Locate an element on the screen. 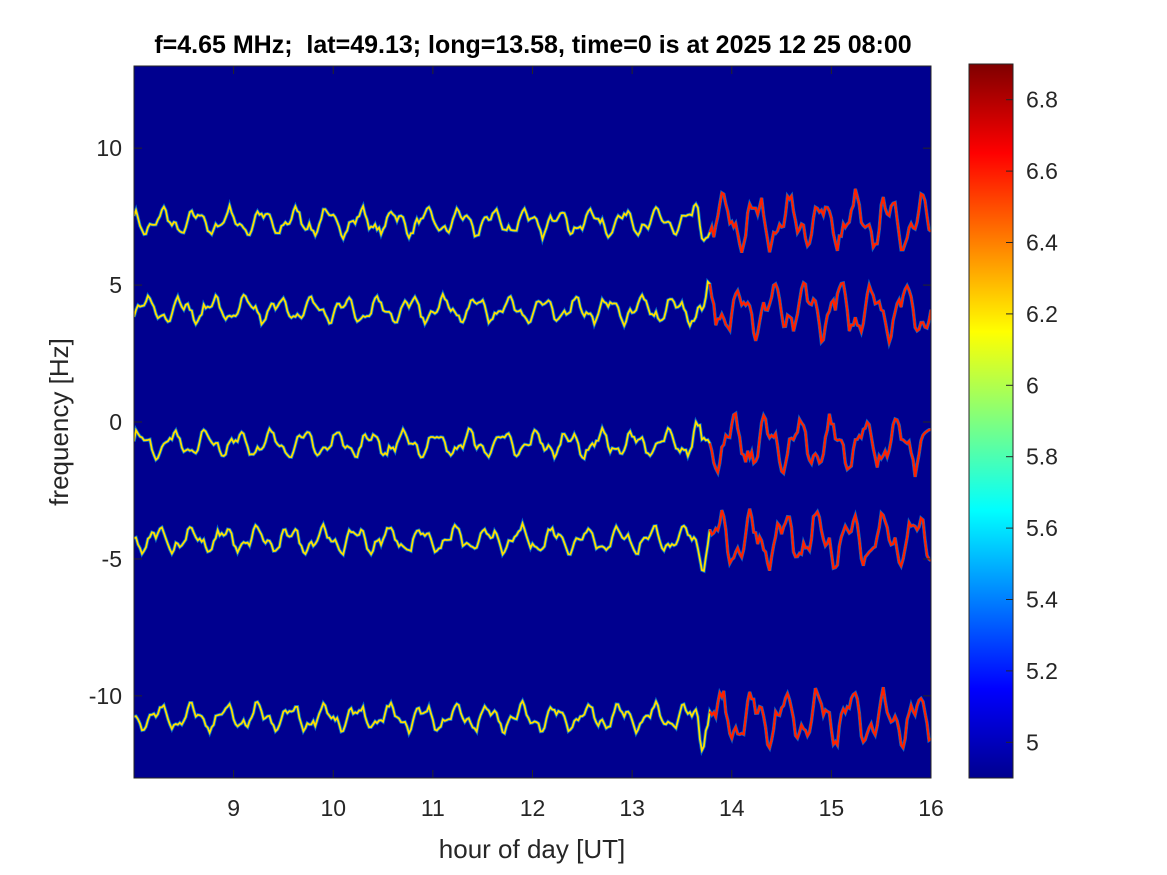 Image resolution: width=1167 pixels, height=875 pixels. y-axis-label: frequency [Hz] is located at coordinates (59, 422).